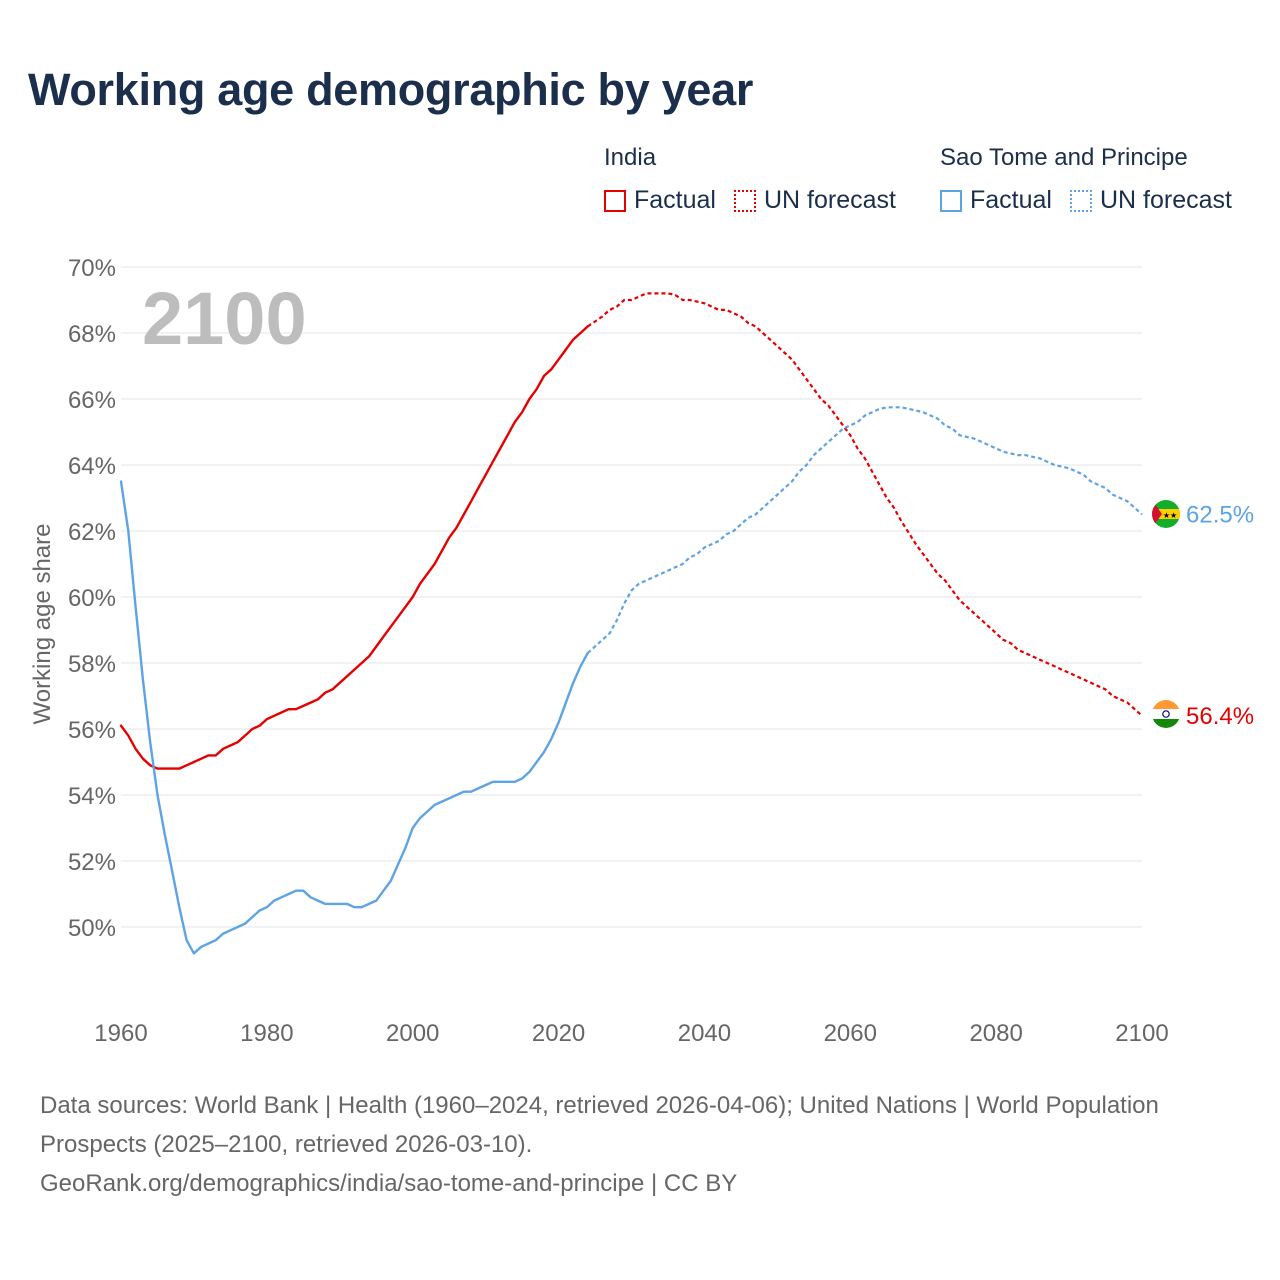 The image size is (1280, 1280). Describe the element at coordinates (92, 928) in the screenshot. I see `y-tick-label: 50%` at that location.